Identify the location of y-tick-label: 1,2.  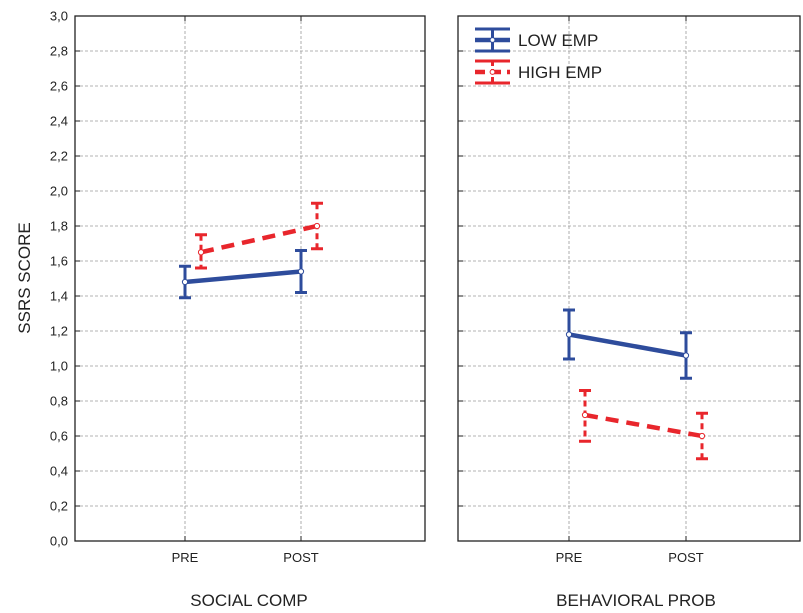
(59, 331).